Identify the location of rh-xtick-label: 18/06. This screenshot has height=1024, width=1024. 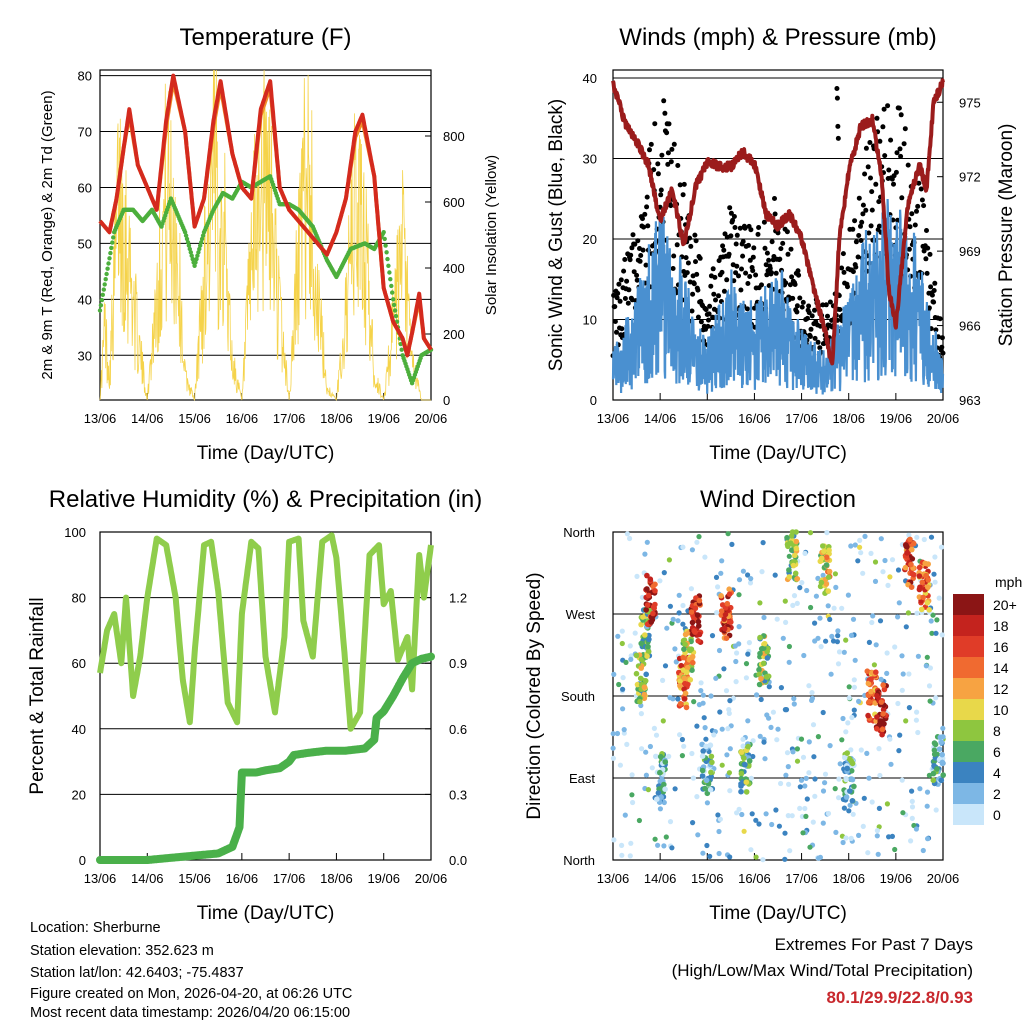
(336, 878).